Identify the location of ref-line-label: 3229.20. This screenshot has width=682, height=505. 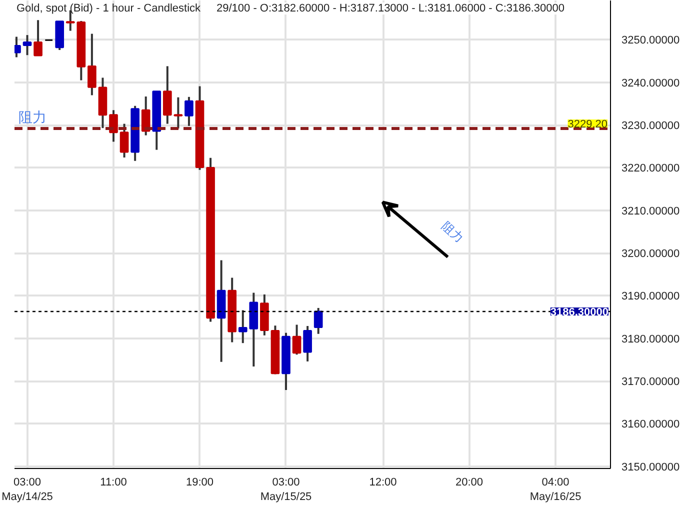
(588, 124).